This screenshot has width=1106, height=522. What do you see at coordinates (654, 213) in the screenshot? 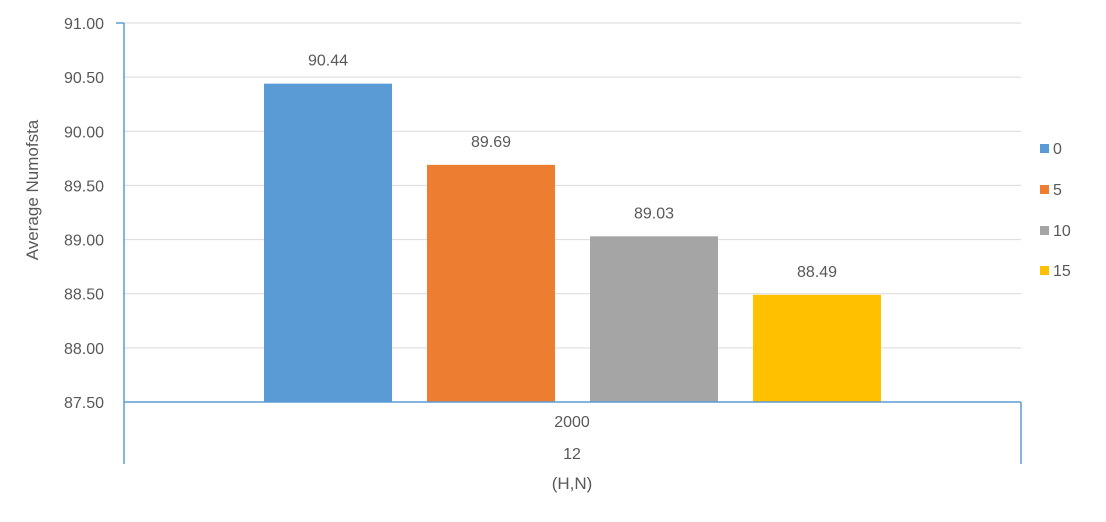
I see `data-label-series-10: 89.03` at bounding box center [654, 213].